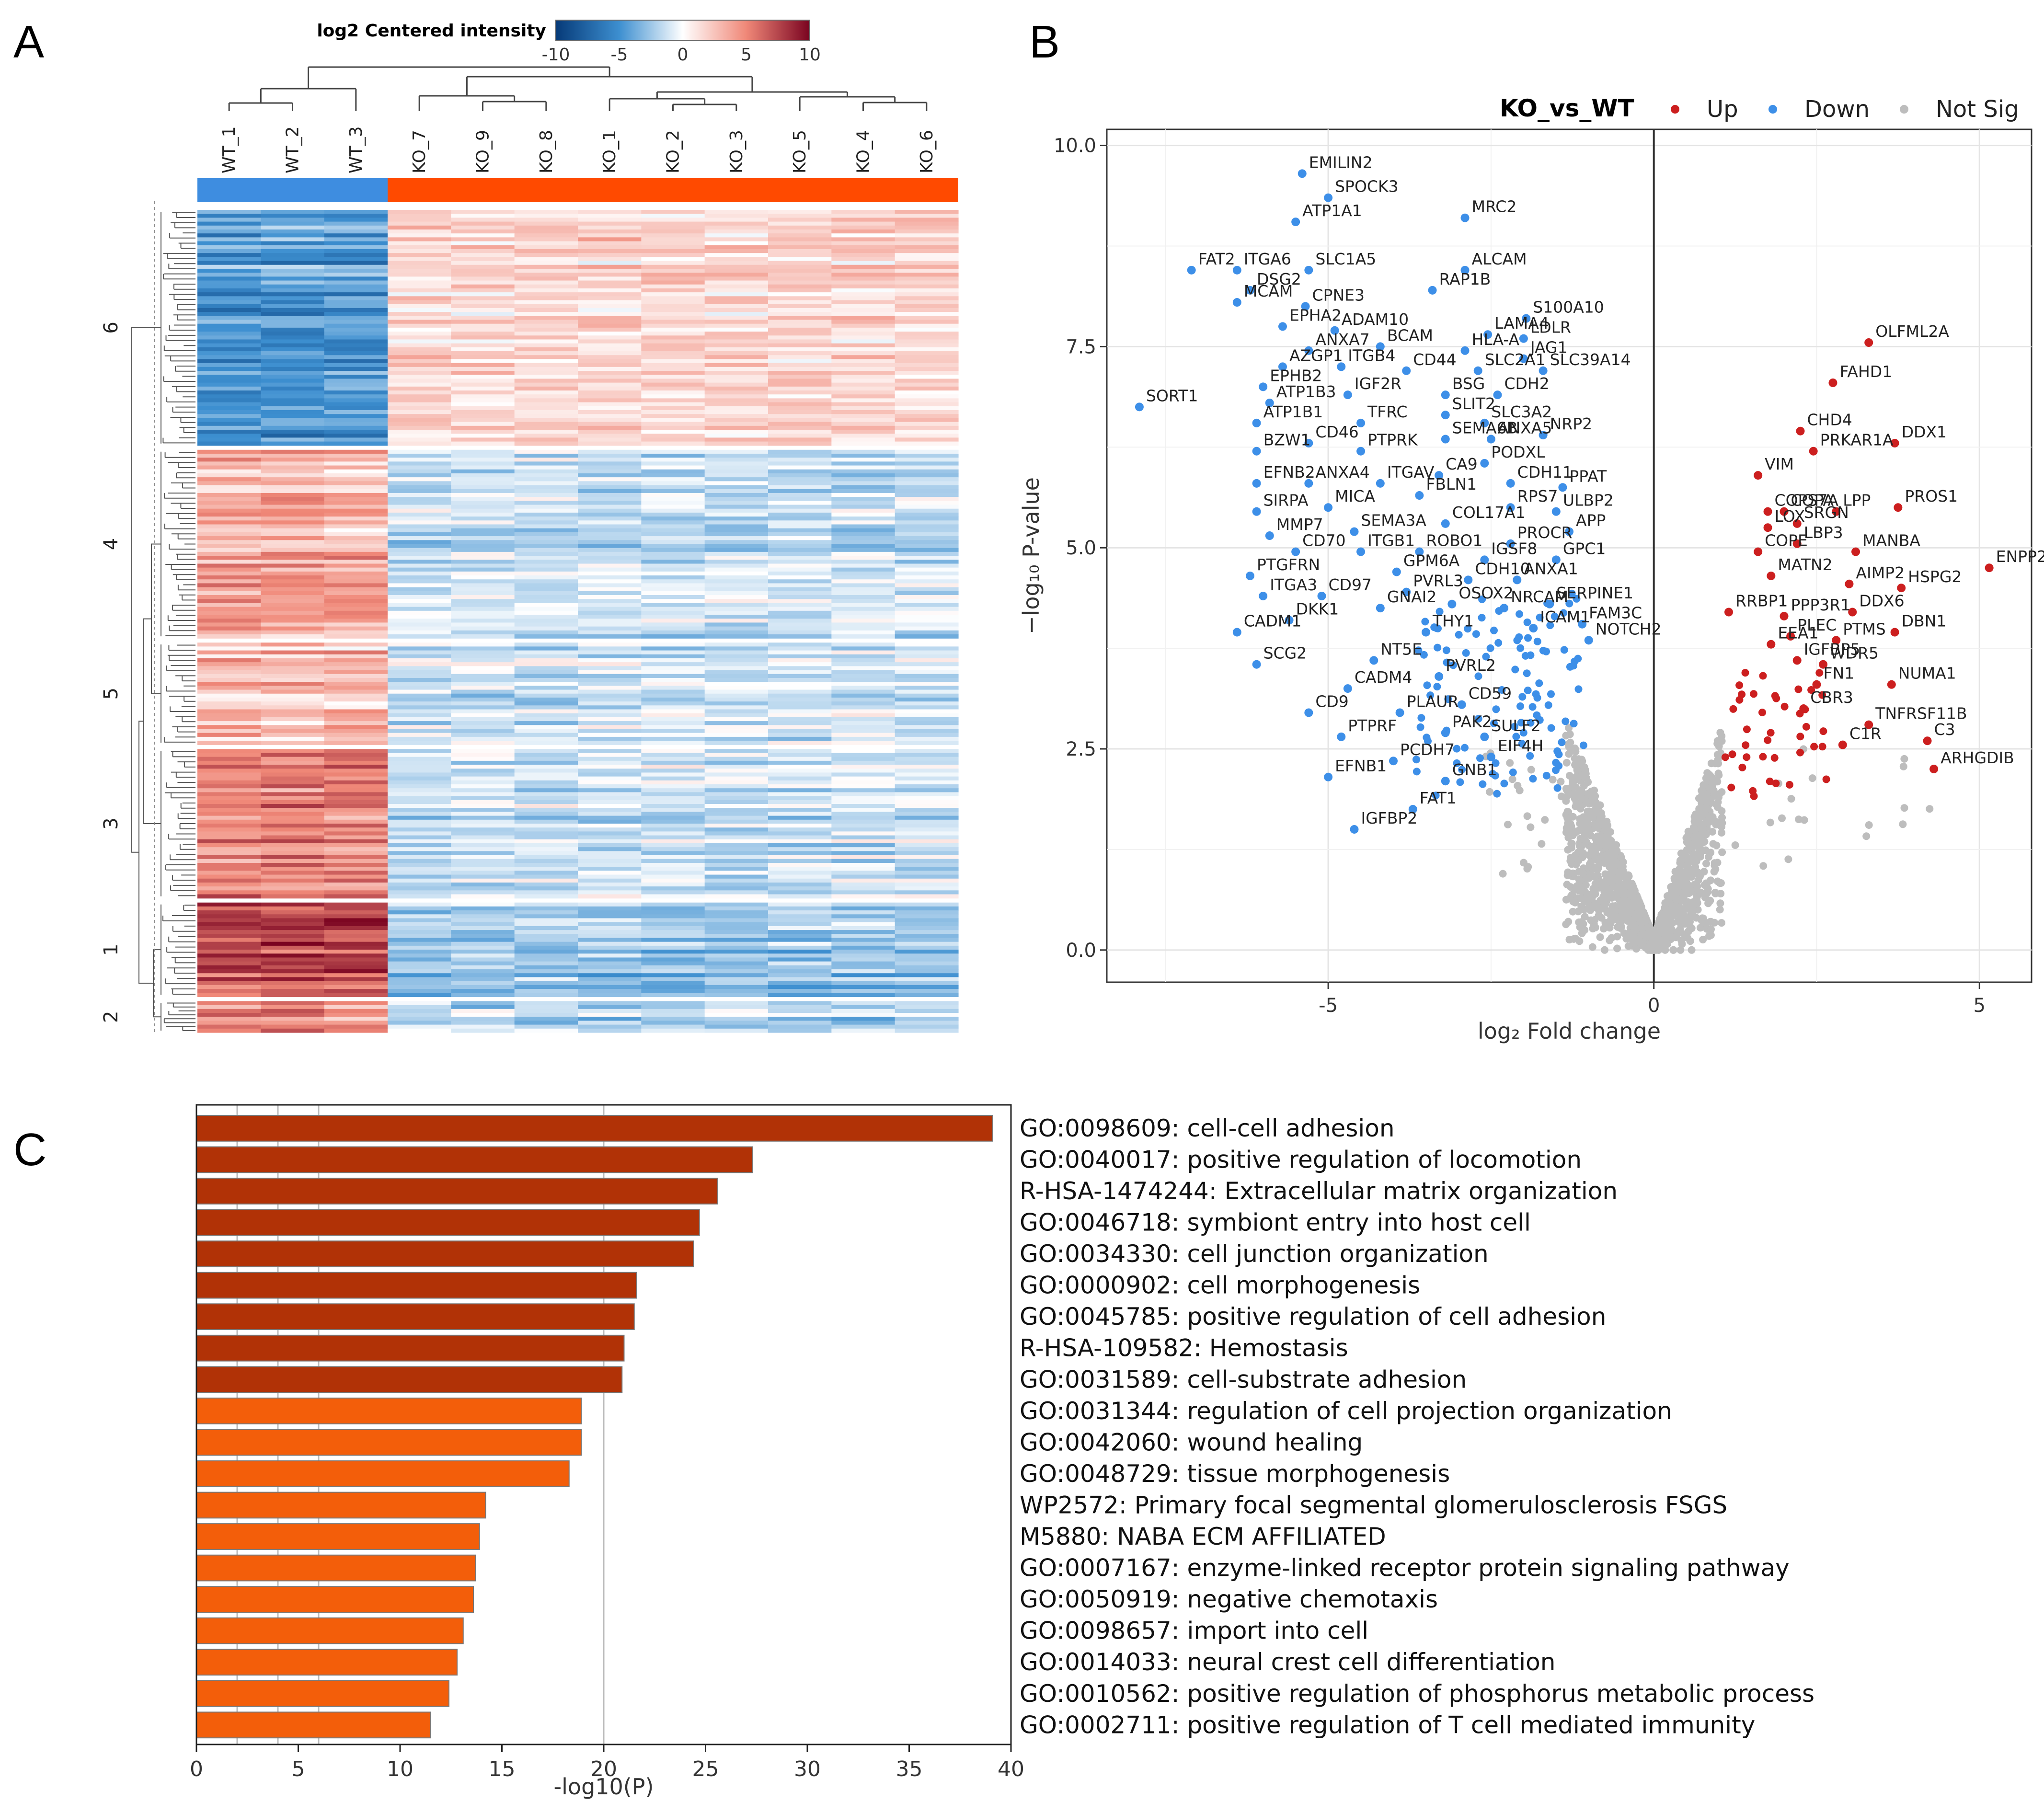  I want to click on up-gene-label: ENPP2, so click(2020, 556).